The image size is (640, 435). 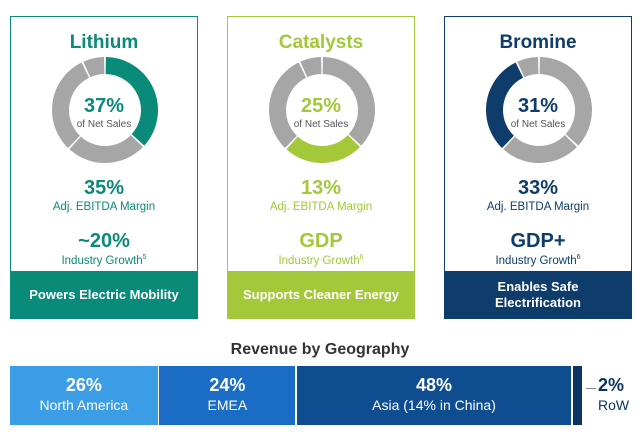 I want to click on footnote: 5, so click(x=144, y=257).